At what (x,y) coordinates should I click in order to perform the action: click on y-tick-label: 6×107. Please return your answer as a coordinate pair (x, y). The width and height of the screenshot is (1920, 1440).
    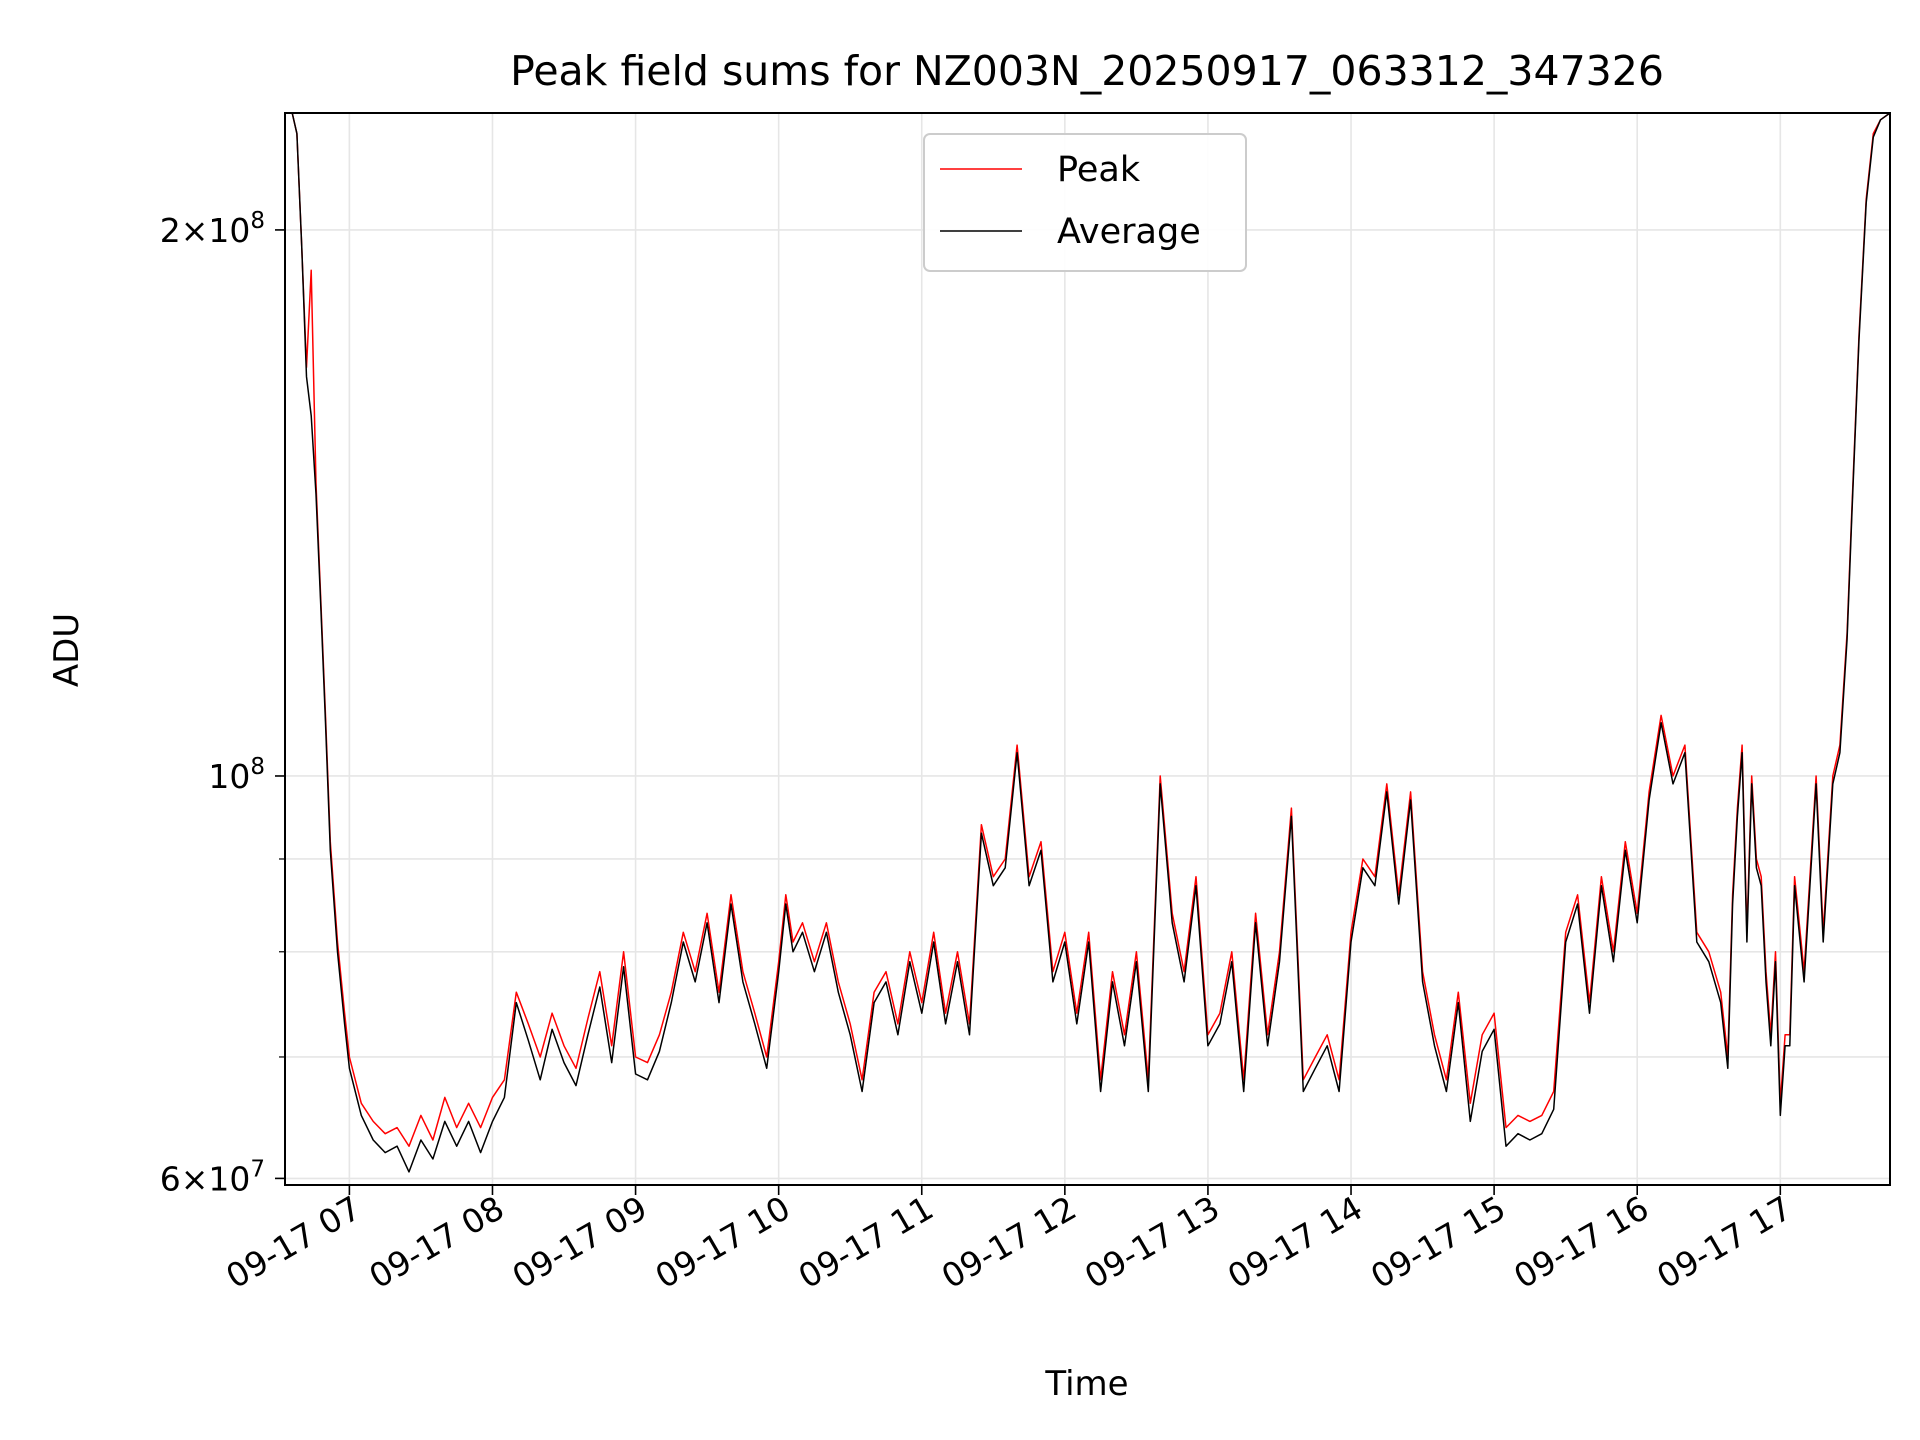
    Looking at the image, I should click on (212, 1177).